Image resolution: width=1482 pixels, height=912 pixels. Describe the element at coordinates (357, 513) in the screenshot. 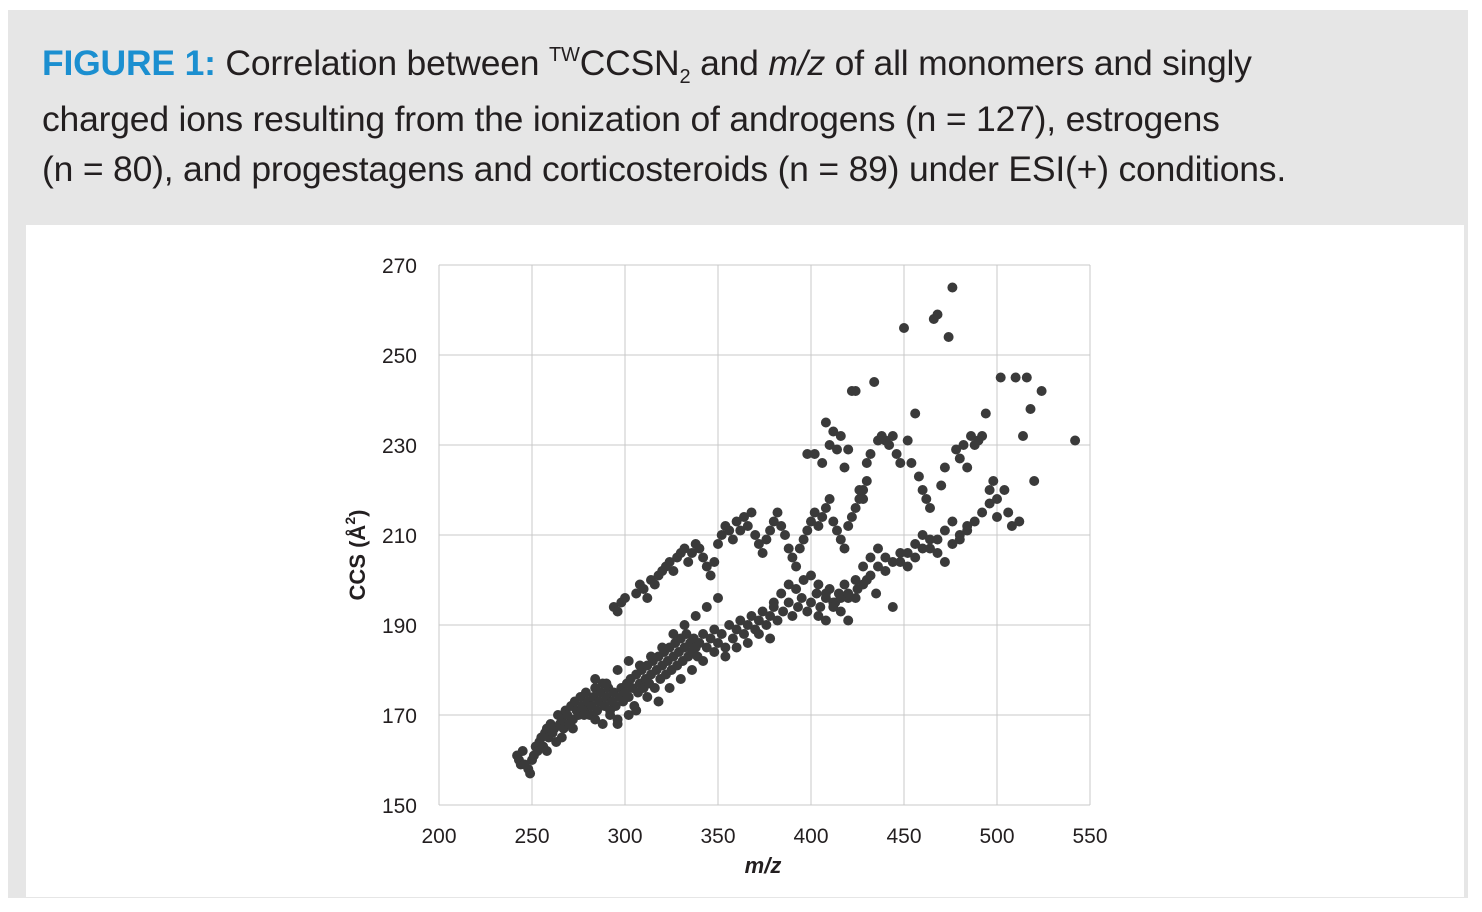

I see `y-axis-title-close: )` at that location.